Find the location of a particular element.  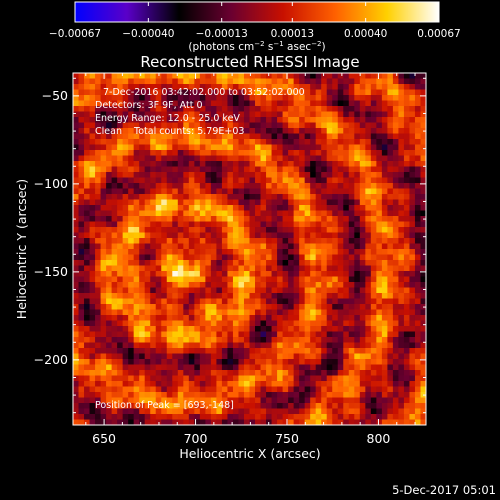

colorbar-tick-label: 0.00067 is located at coordinates (438, 34).